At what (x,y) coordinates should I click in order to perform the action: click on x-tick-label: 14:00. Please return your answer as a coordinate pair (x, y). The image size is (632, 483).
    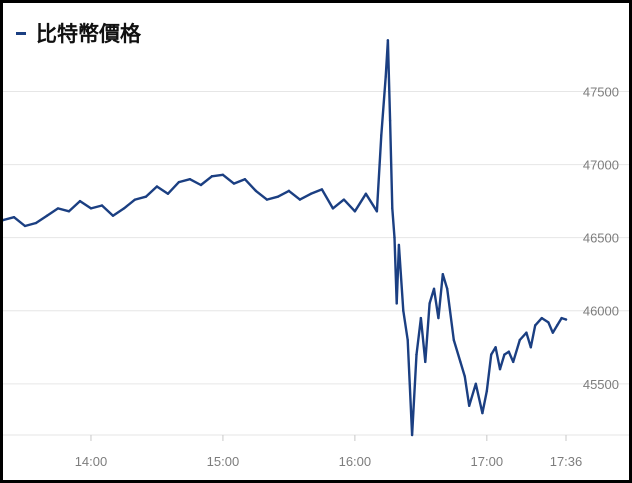
    Looking at the image, I should click on (91, 461).